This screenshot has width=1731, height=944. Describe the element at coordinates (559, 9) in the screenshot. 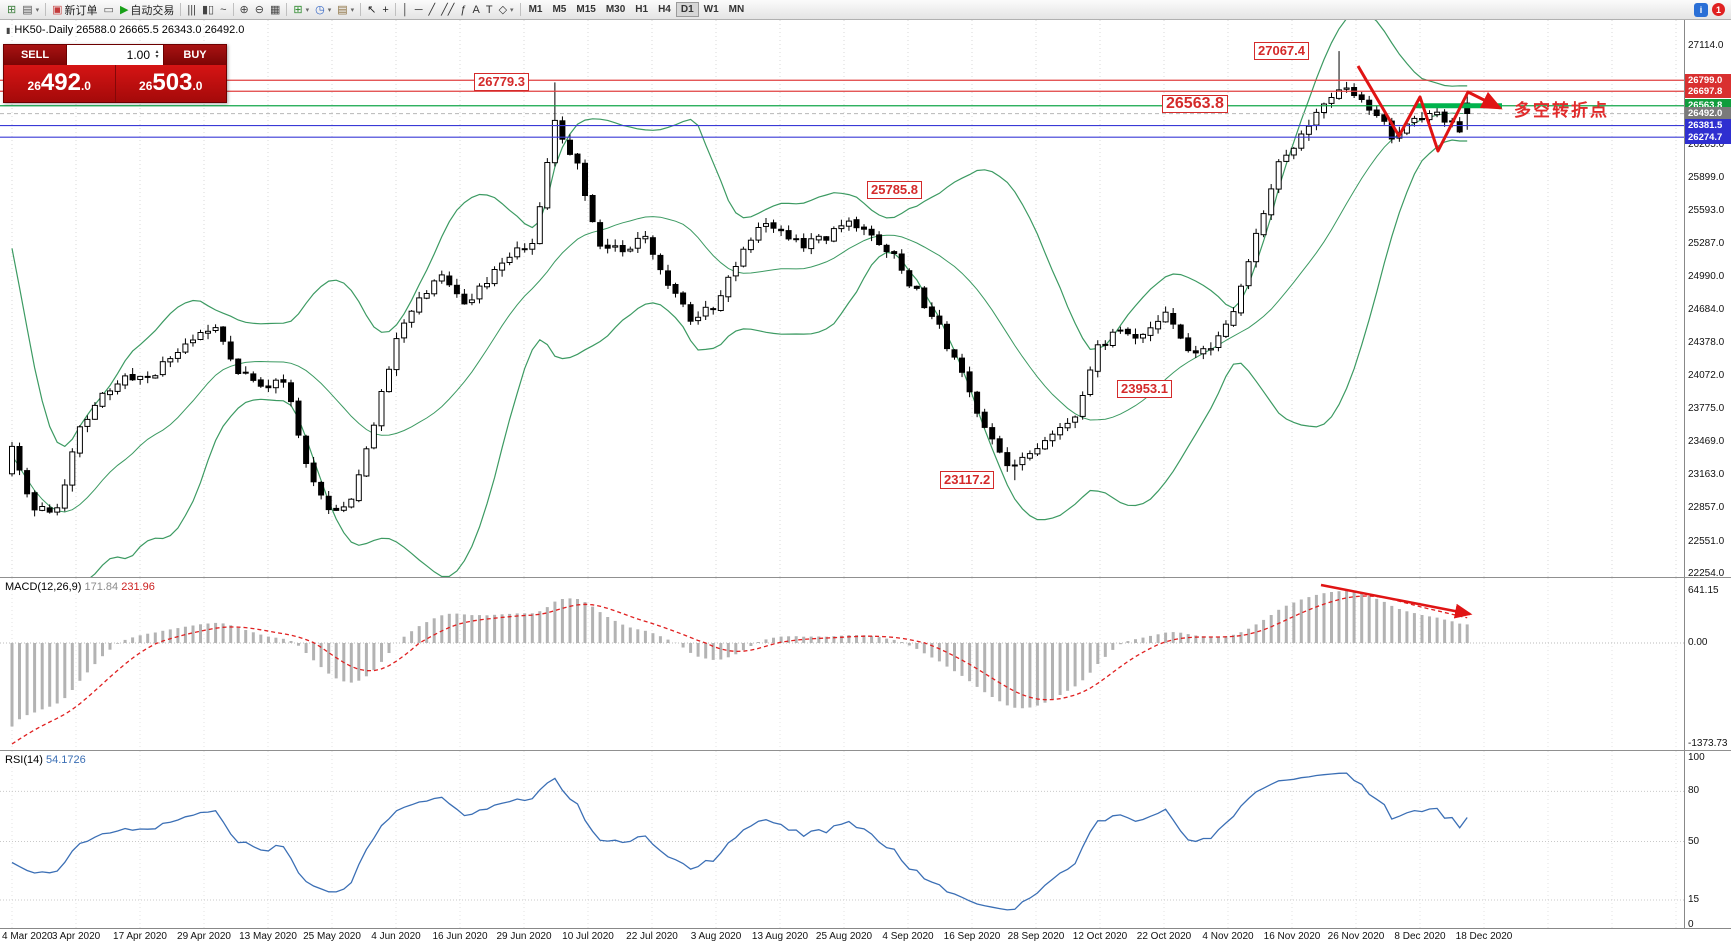

I see `timeframe-m5-button: M5` at that location.